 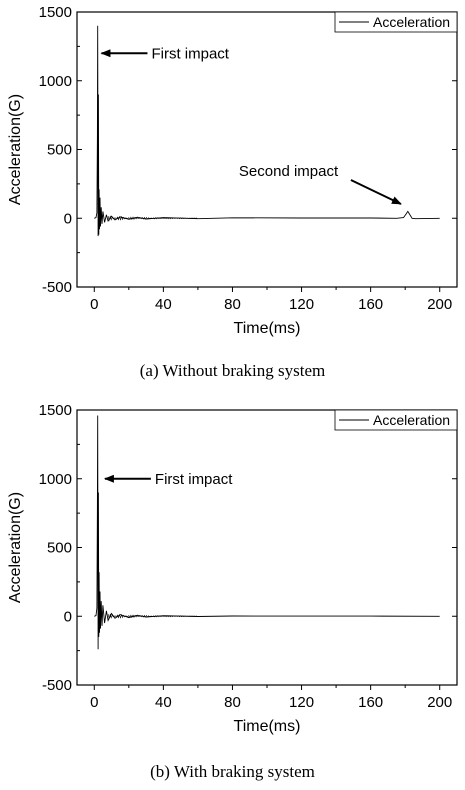 I want to click on chart-a-caption: (a) Without braking system, so click(x=232, y=370).